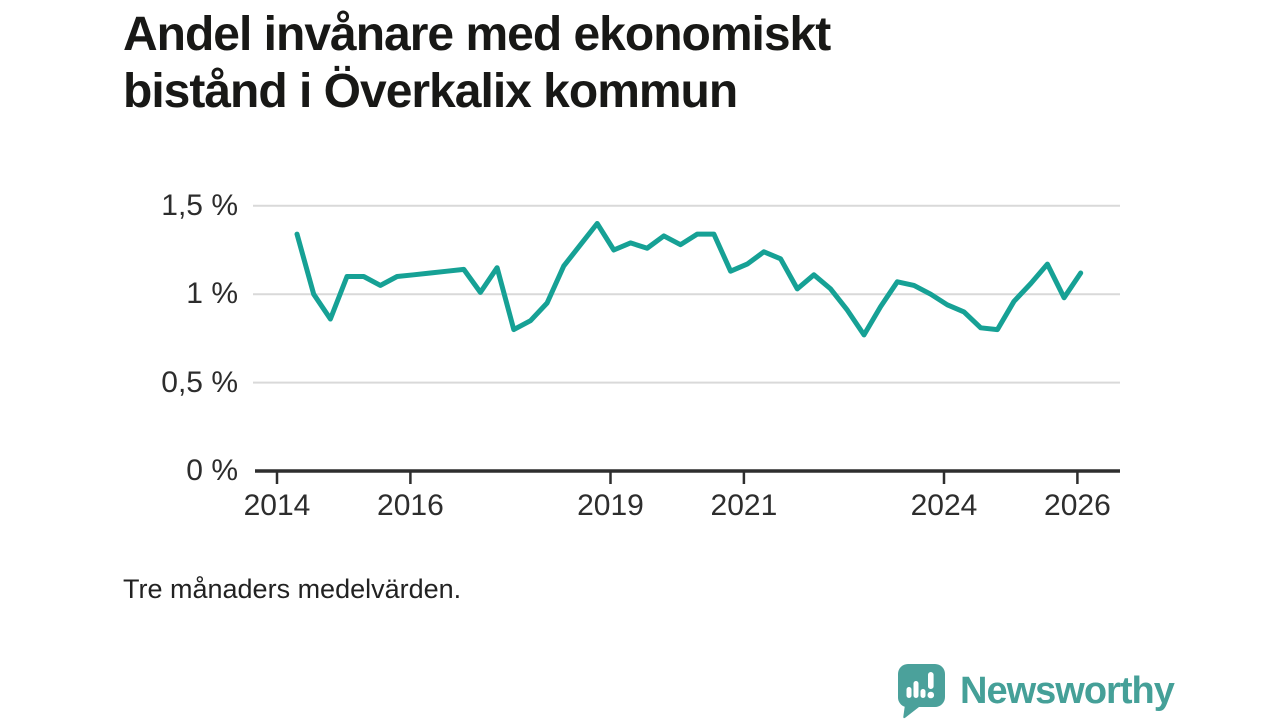 The height and width of the screenshot is (720, 1280). What do you see at coordinates (212, 470) in the screenshot?
I see `y-axis-tick-label: 0 %` at bounding box center [212, 470].